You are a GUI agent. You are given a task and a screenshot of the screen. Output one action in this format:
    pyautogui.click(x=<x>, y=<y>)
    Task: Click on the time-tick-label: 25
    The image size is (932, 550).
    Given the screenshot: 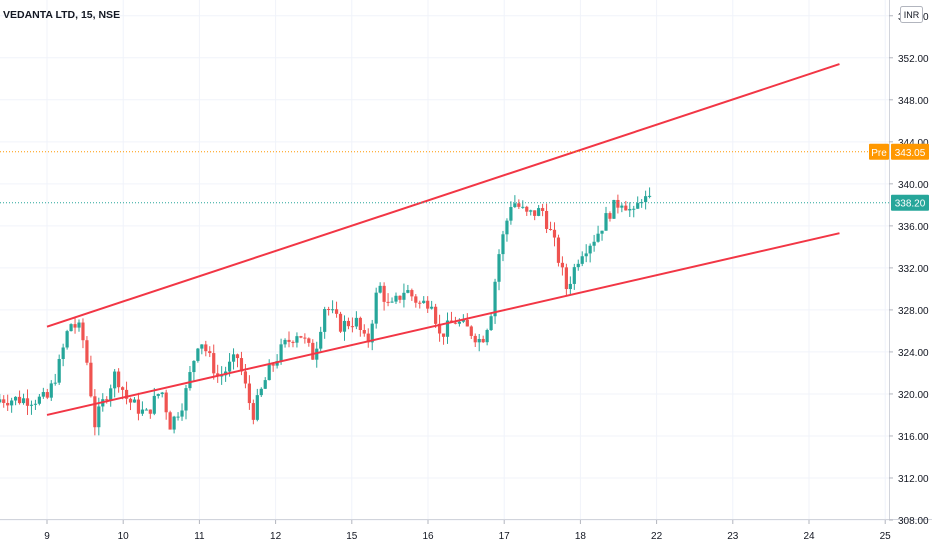 What is the action you would take?
    pyautogui.click(x=886, y=536)
    